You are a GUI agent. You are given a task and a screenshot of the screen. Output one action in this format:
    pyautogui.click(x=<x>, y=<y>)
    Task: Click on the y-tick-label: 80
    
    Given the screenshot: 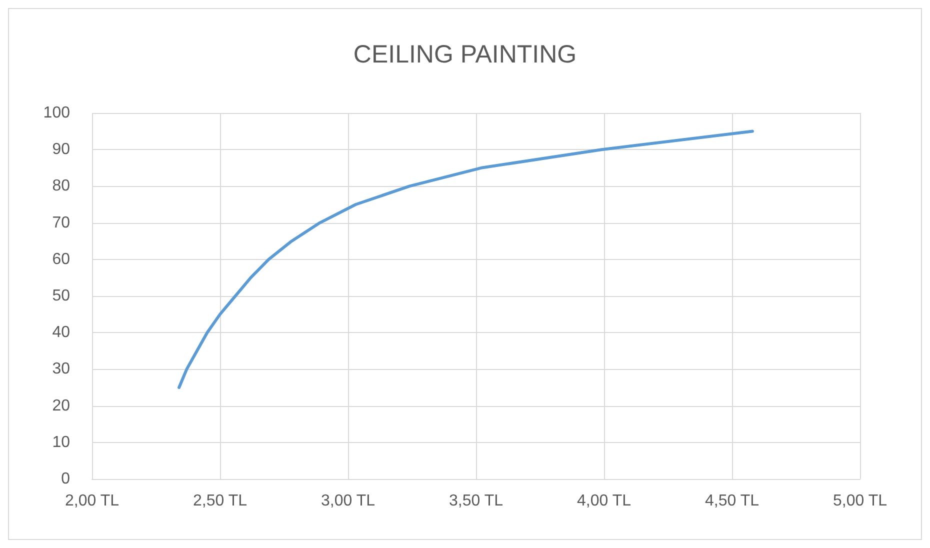 What is the action you would take?
    pyautogui.click(x=61, y=186)
    